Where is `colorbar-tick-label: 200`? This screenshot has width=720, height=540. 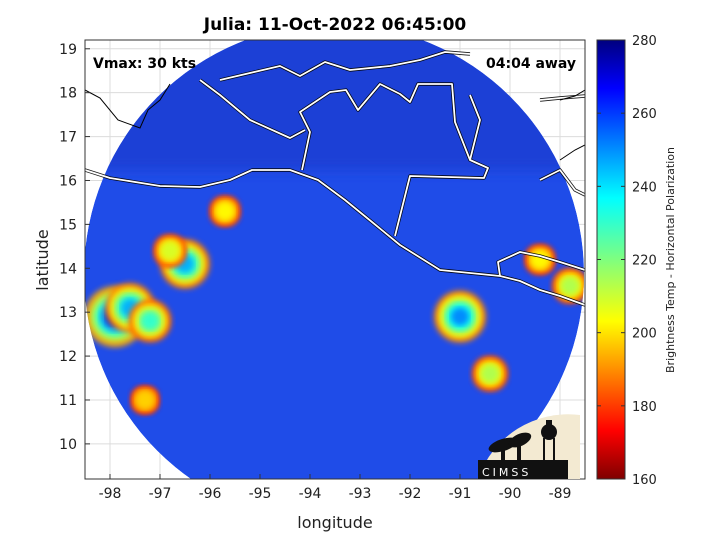 colorbar-tick-label: 200 is located at coordinates (644, 334).